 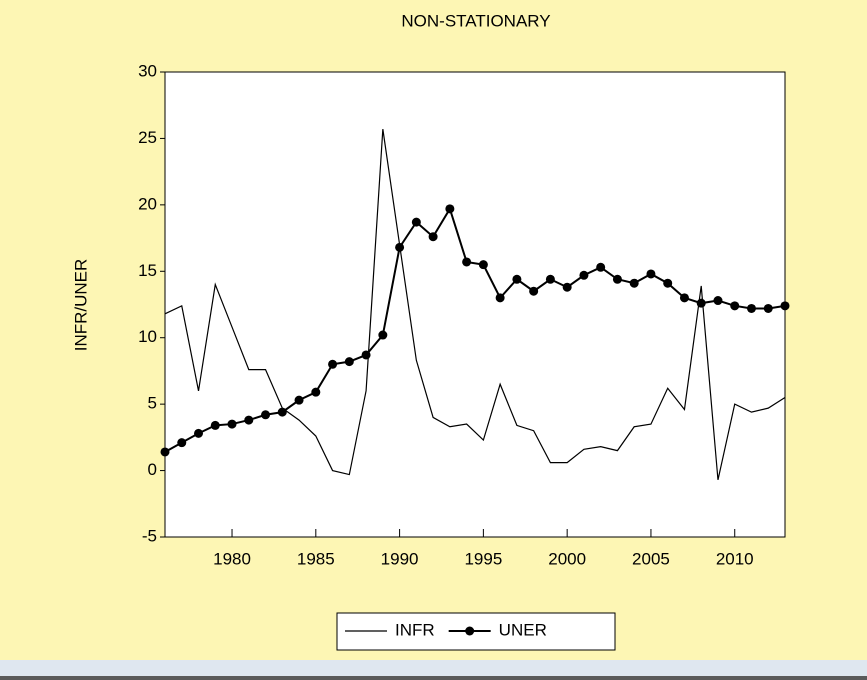 I want to click on y-tick-label: -5, so click(x=149, y=535).